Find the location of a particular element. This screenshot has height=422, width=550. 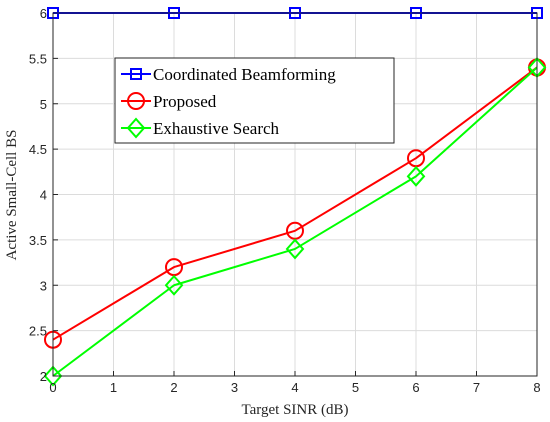

x-tick-label: 0 is located at coordinates (52, 387).